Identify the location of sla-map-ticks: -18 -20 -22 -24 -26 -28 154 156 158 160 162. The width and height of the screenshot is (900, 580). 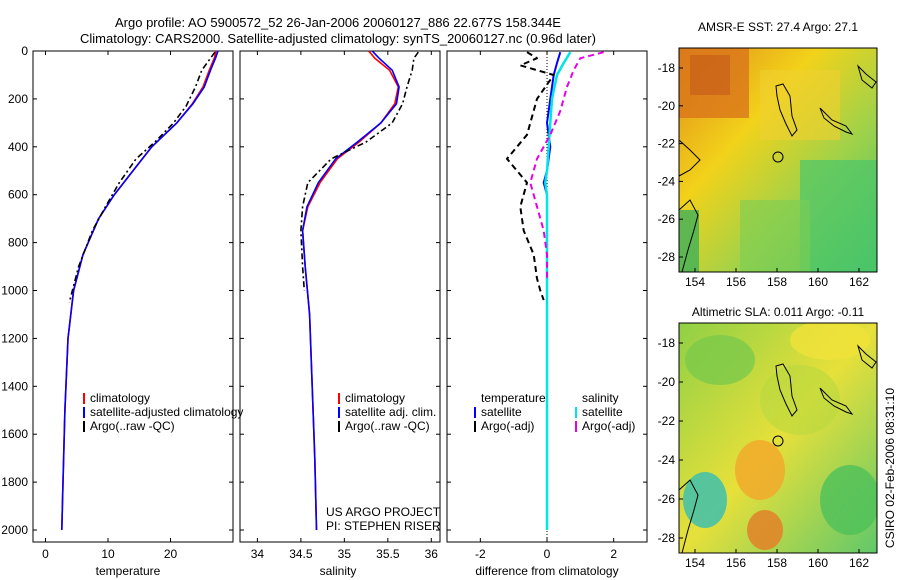
(764, 453).